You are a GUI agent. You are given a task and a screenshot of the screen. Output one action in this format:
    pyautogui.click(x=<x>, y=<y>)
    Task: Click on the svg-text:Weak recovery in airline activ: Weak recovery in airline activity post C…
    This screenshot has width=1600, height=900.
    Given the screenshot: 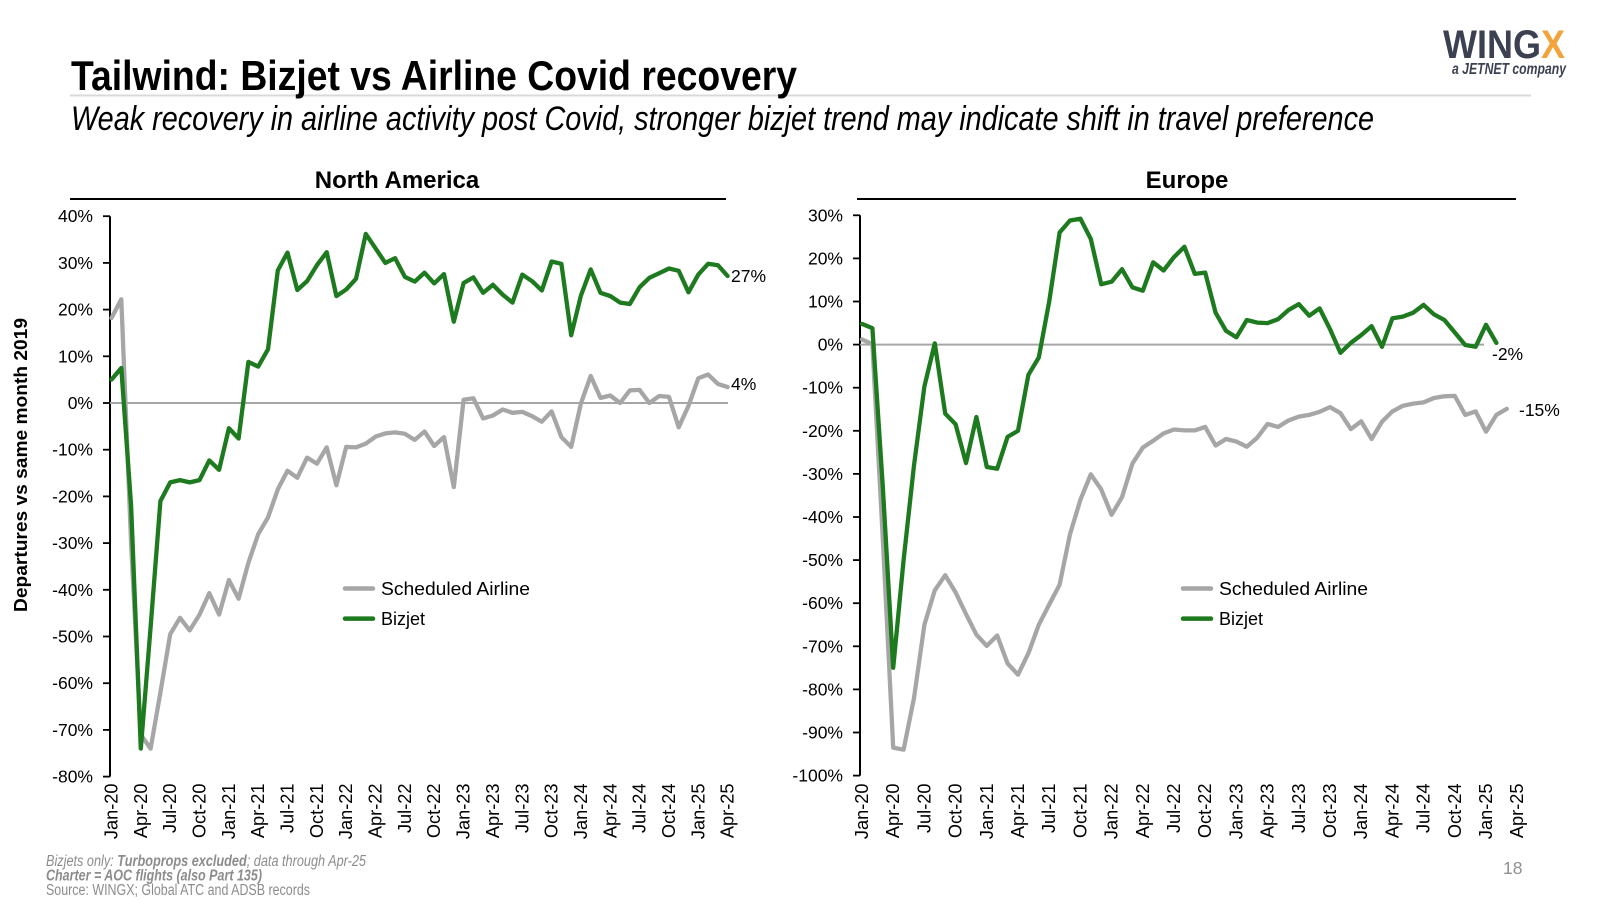 What is the action you would take?
    pyautogui.click(x=722, y=119)
    